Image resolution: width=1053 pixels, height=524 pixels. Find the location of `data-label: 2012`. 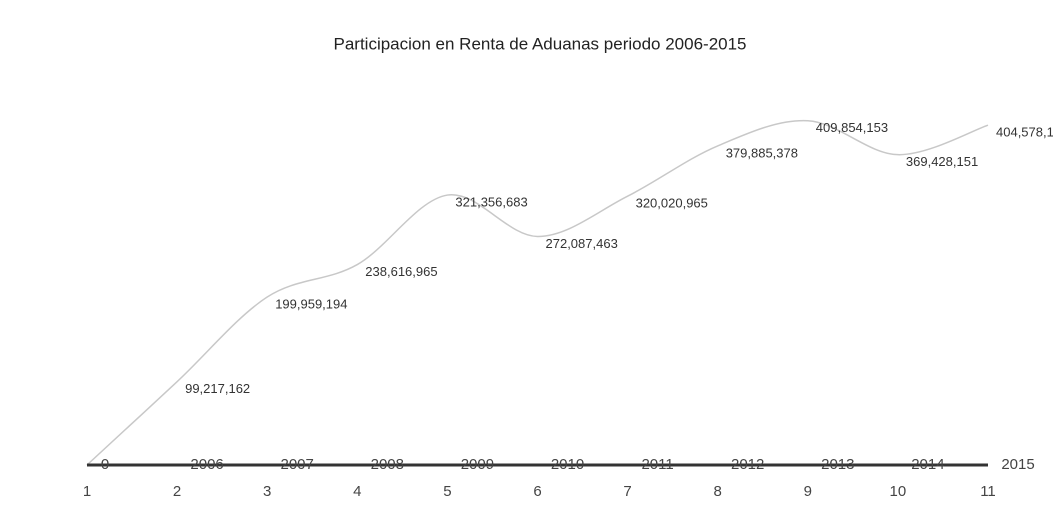

data-label: 2012 is located at coordinates (747, 464).